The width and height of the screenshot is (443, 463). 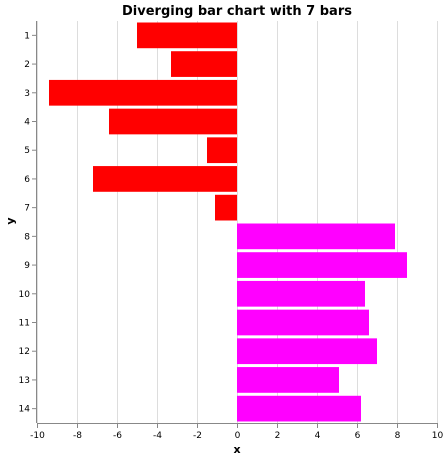 I want to click on y-tick-label-7: 7, so click(x=27, y=209).